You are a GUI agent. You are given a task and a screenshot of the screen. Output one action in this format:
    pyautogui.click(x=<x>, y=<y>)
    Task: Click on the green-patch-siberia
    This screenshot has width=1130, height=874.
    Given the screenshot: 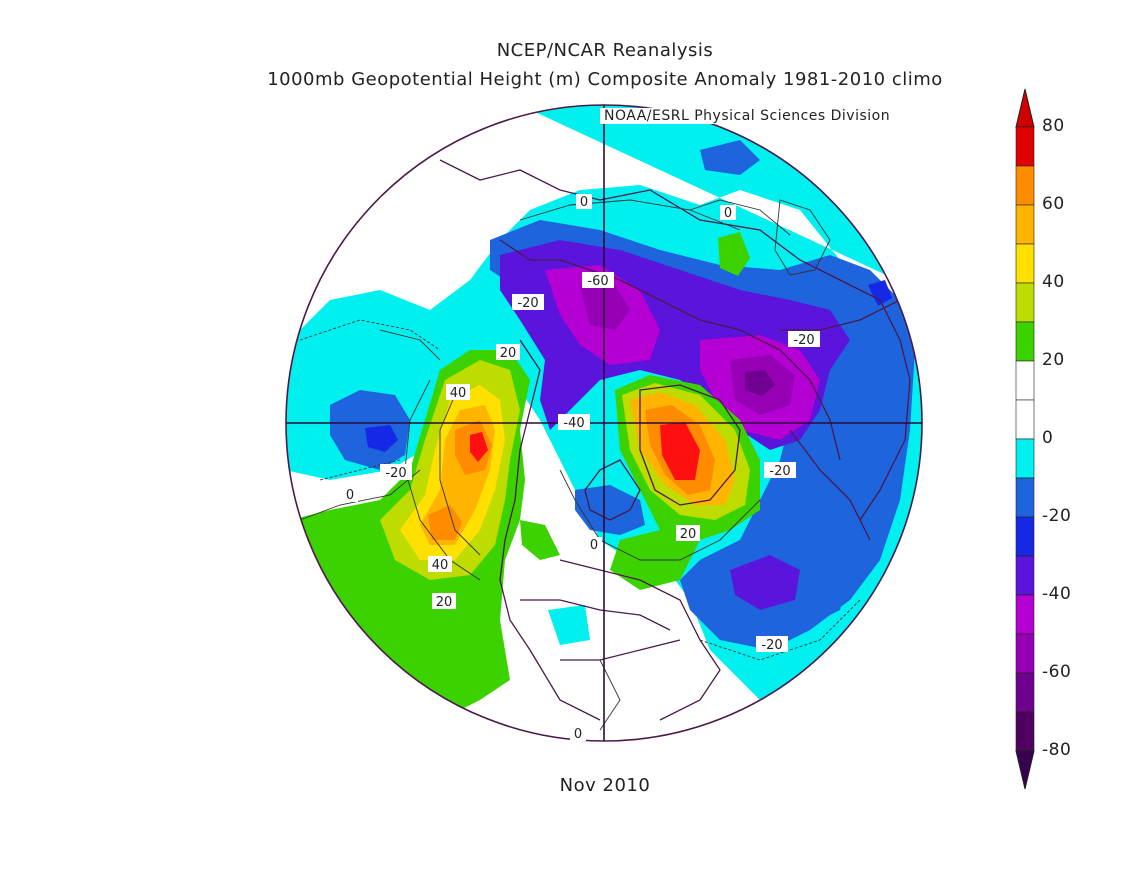 What is the action you would take?
    pyautogui.click(x=734, y=254)
    